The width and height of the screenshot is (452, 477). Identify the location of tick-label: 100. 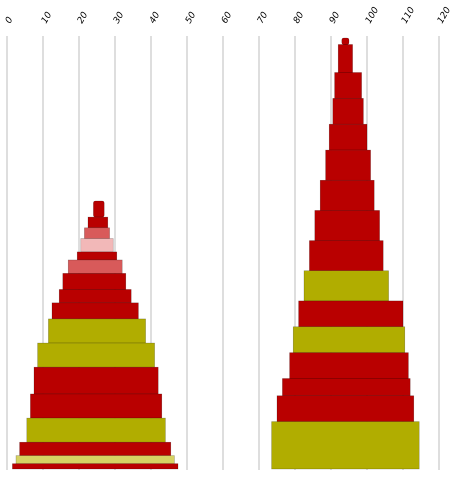
(372, 15).